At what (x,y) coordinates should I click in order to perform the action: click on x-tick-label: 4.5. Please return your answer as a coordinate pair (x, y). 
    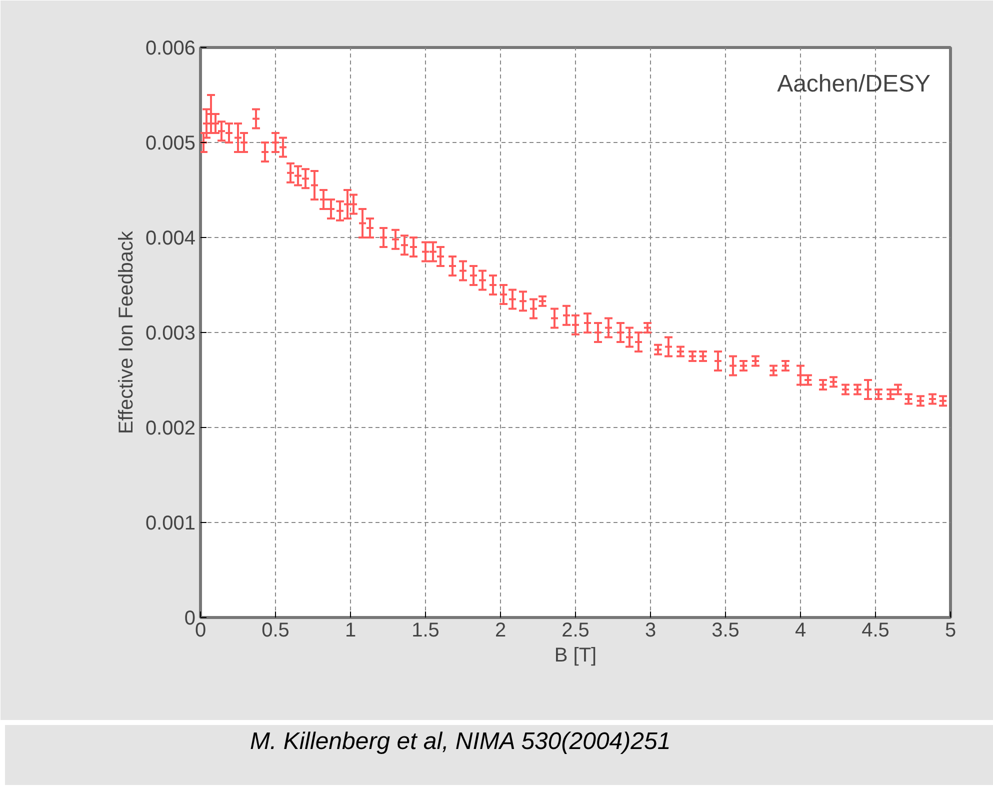
    Looking at the image, I should click on (876, 631).